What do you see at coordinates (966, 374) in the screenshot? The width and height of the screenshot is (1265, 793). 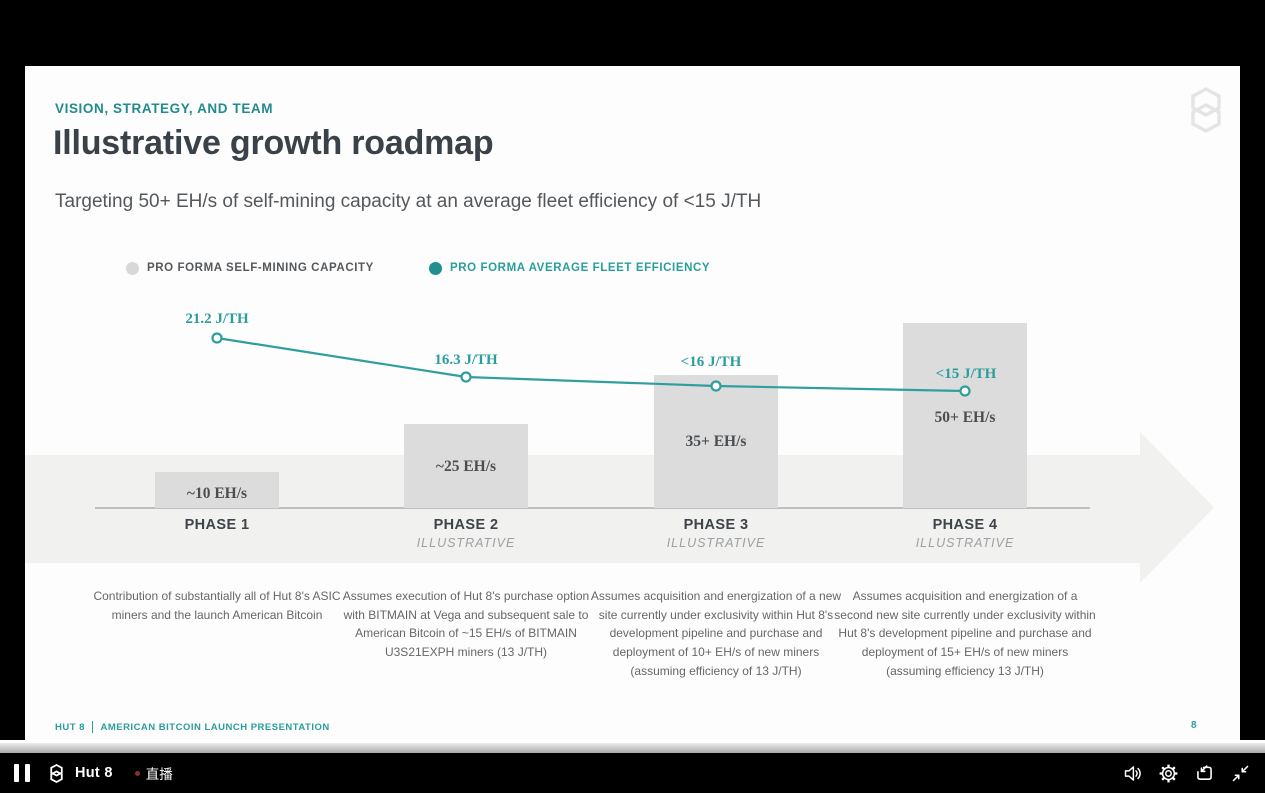 I see `line-value-label: <15 J/TH` at bounding box center [966, 374].